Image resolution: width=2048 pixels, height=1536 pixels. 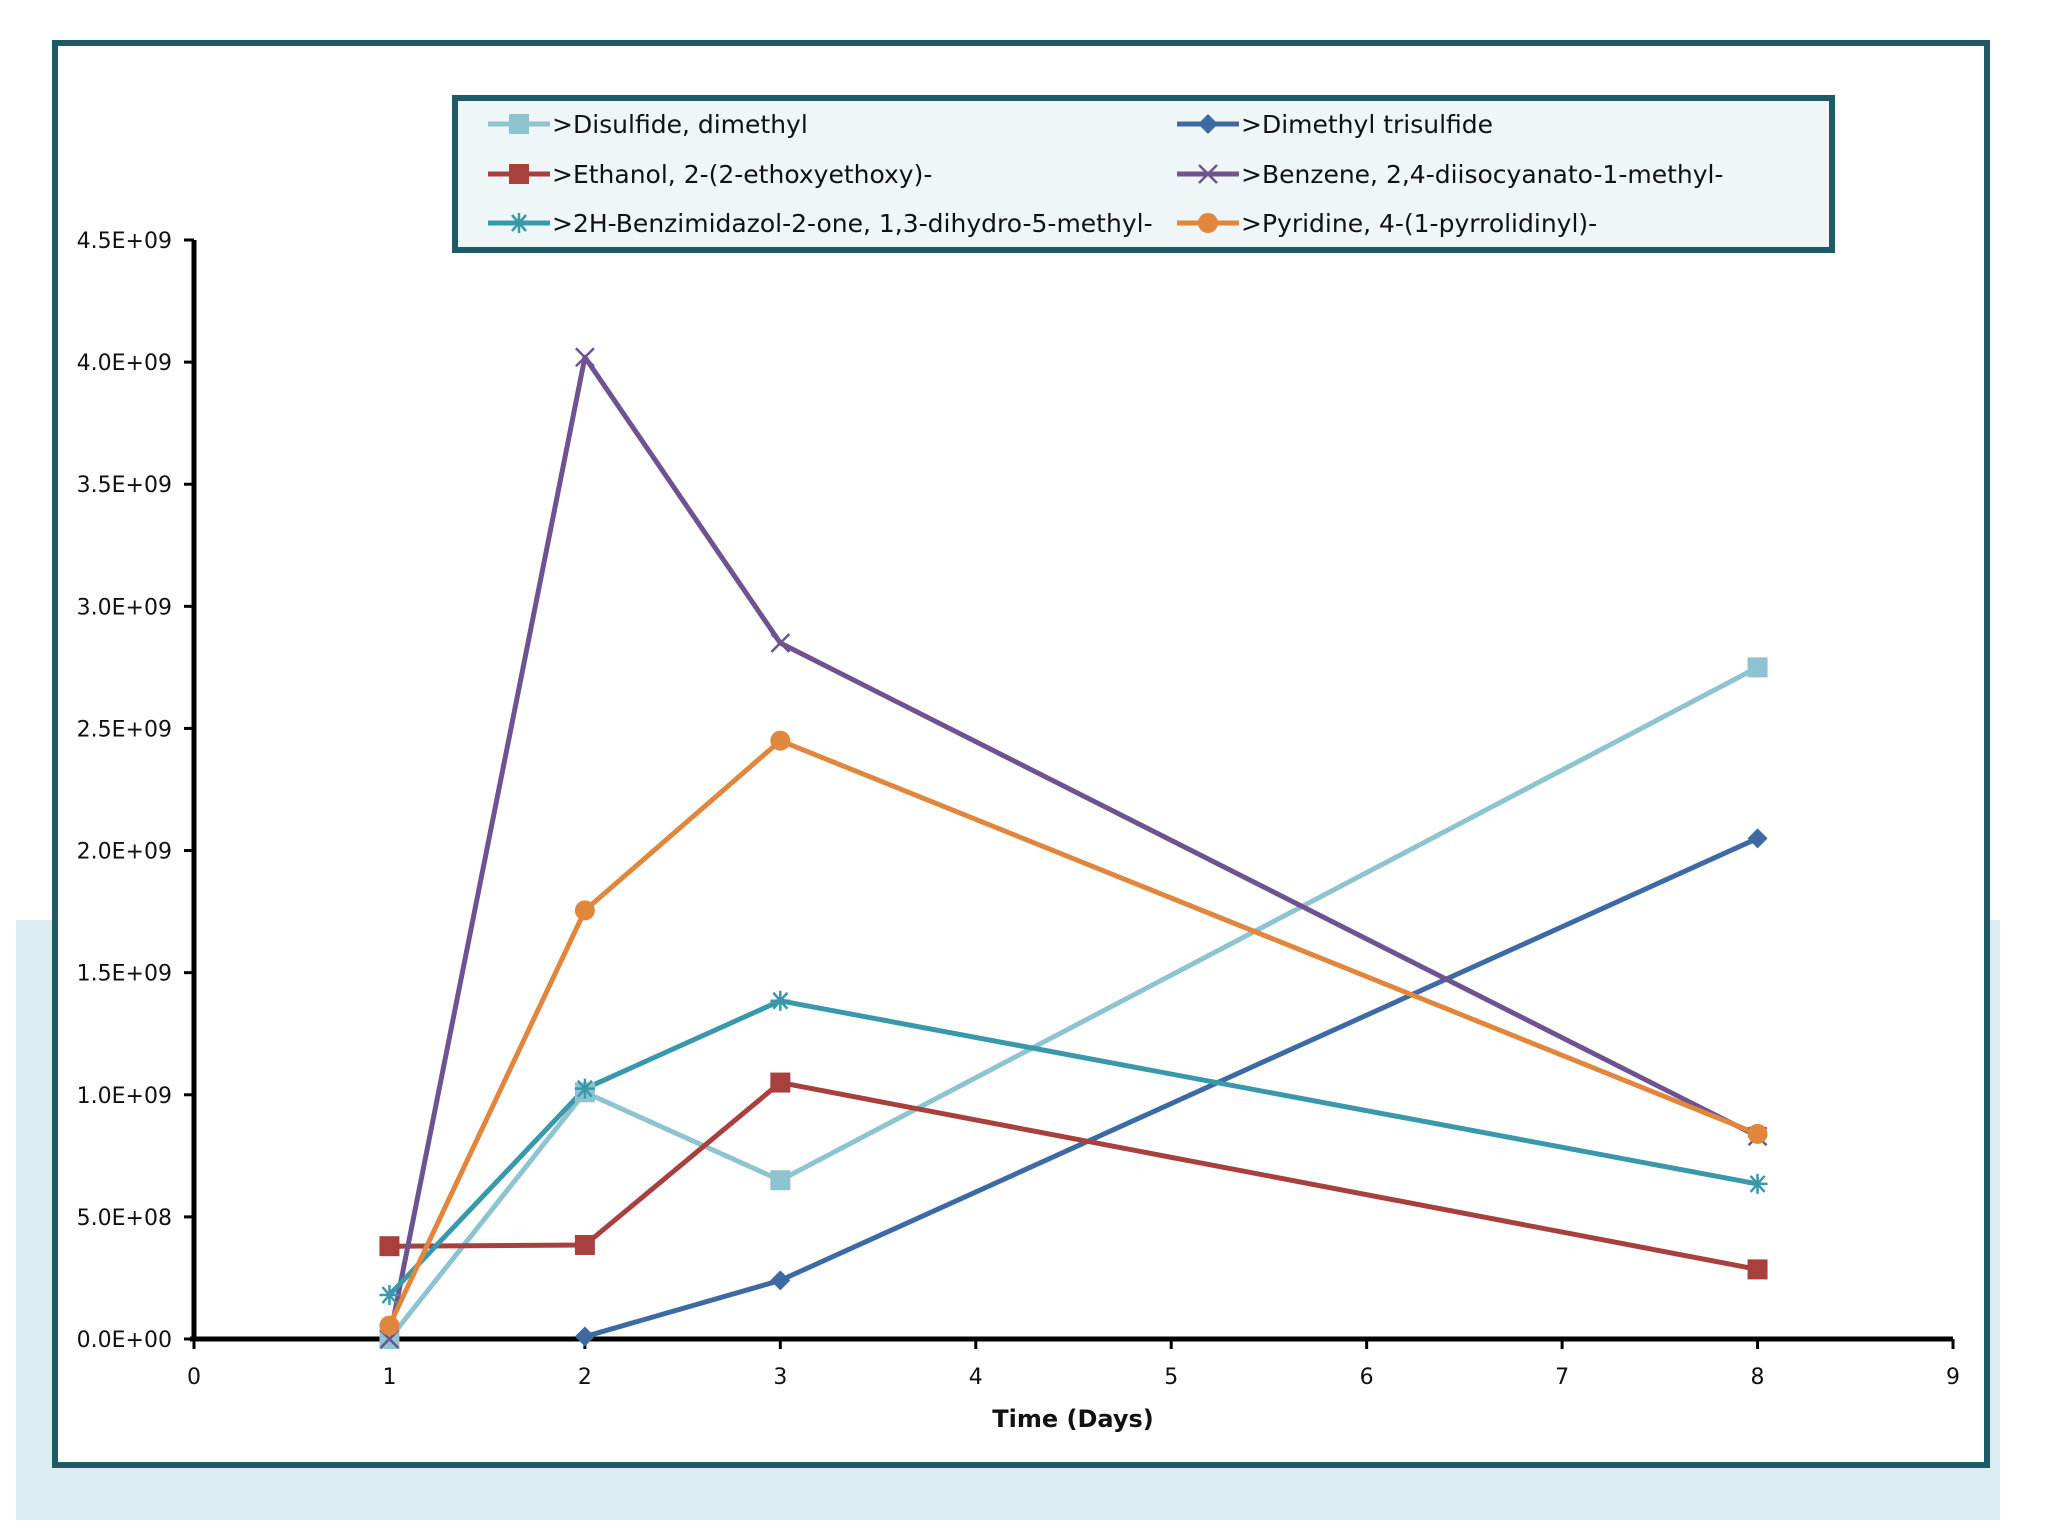 I want to click on y-tick-label: 0.0E+00, so click(x=124, y=1340).